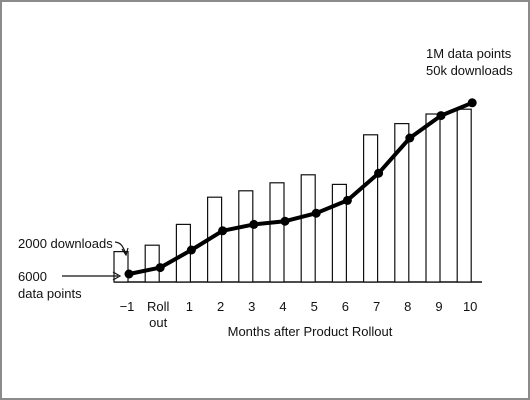 This screenshot has width=530, height=400. Describe the element at coordinates (65, 243) in the screenshot. I see `annotation-start-downloads: 2000 downloads` at that location.